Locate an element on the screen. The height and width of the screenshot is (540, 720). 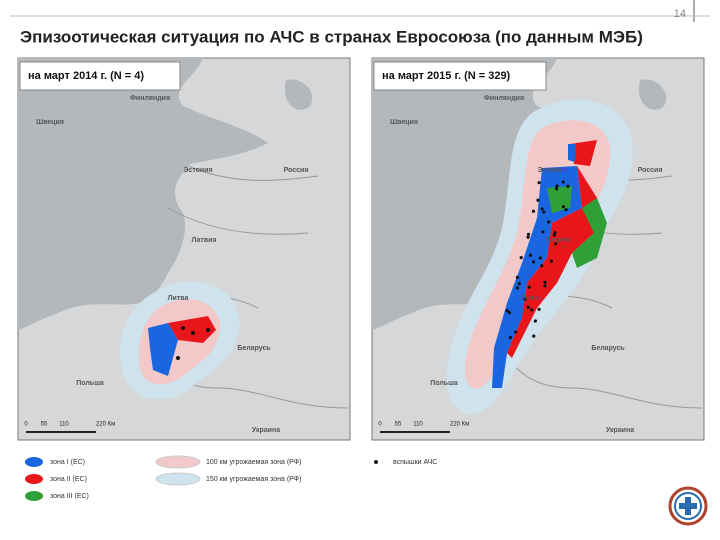
zone-2-north is located at coordinates (583, 153).